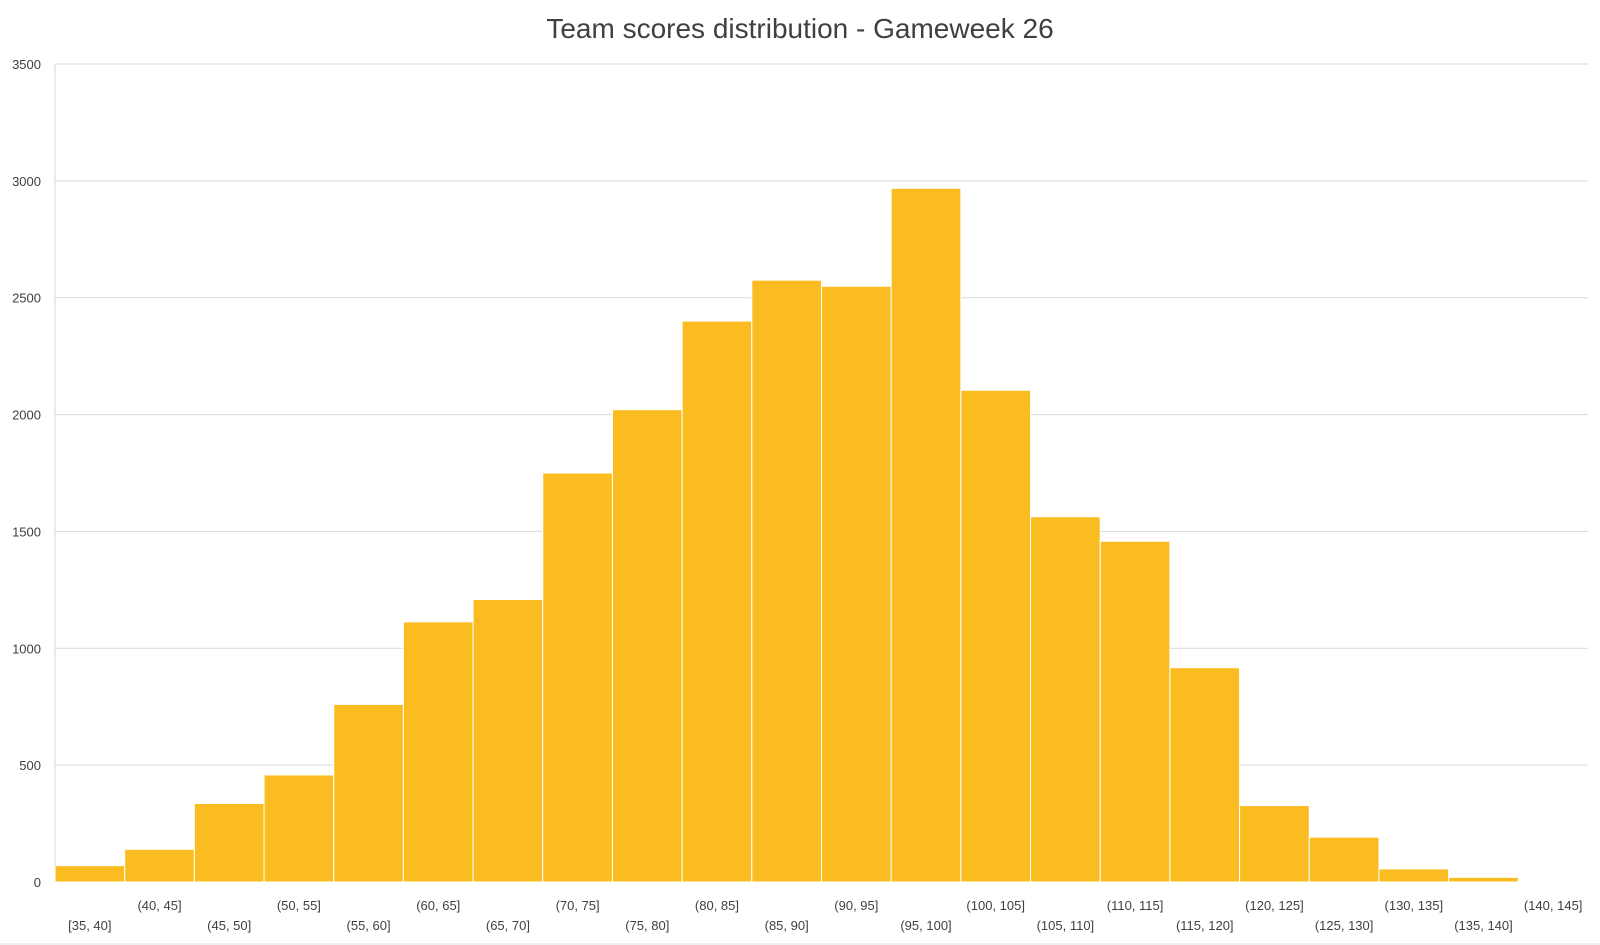 This screenshot has width=1600, height=945. I want to click on x-tick-label: (140, 145], so click(1553, 905).